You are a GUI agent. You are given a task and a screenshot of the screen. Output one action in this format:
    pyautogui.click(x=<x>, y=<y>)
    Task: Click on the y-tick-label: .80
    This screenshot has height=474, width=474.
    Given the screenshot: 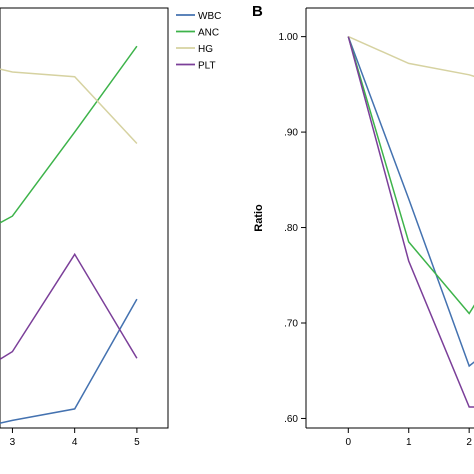 What is the action you would take?
    pyautogui.click(x=291, y=228)
    